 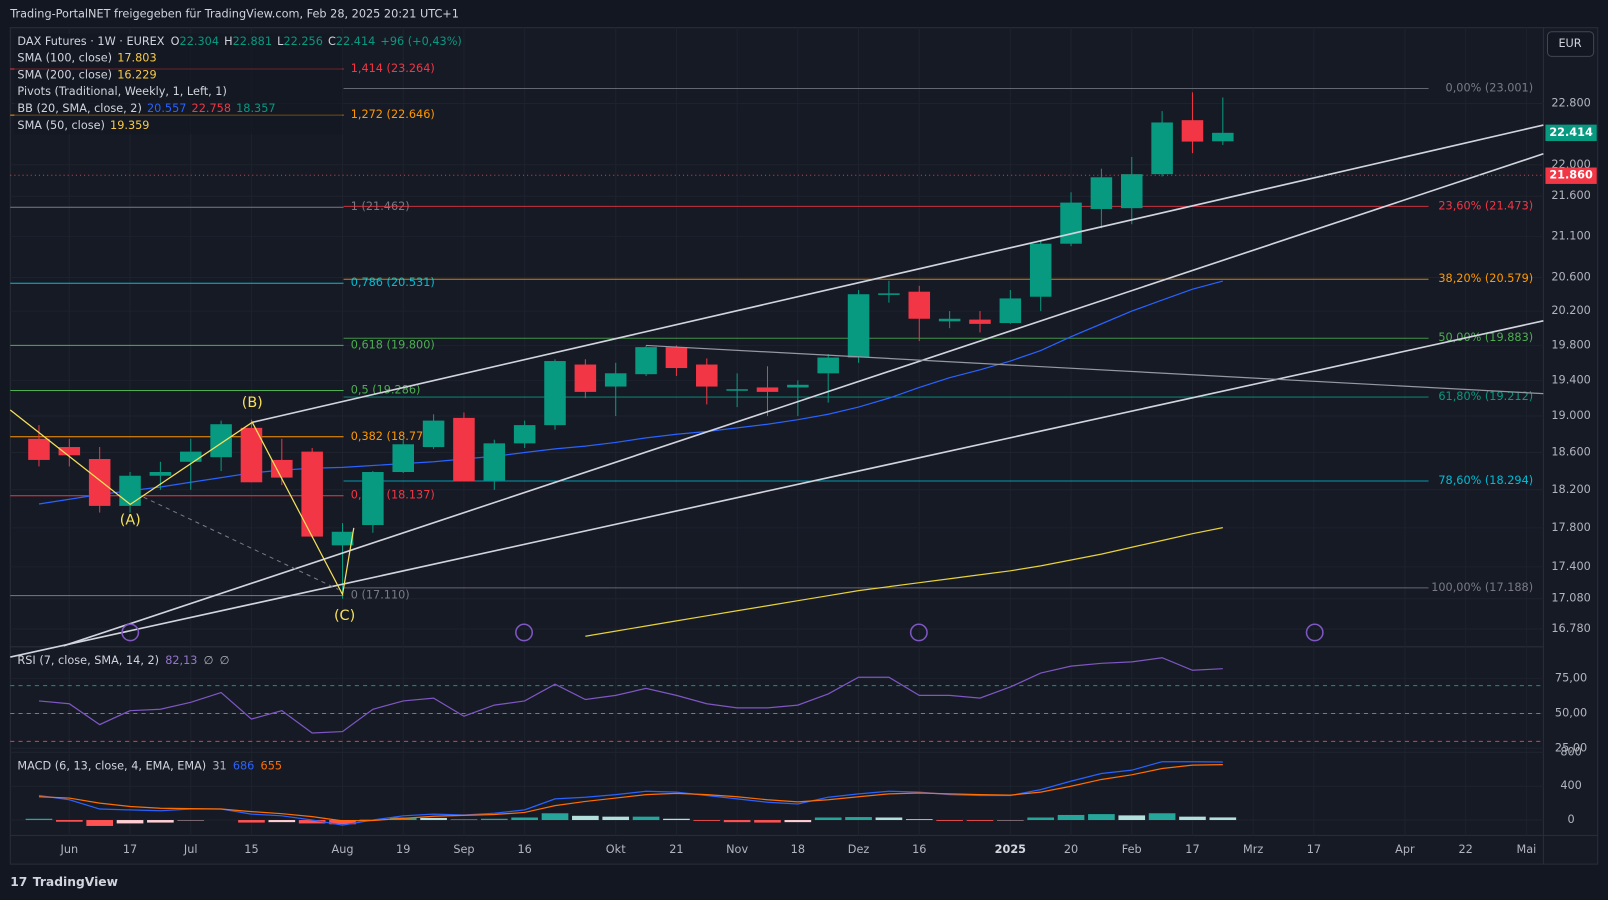 I want to click on legend-bg, so click(x=178, y=84).